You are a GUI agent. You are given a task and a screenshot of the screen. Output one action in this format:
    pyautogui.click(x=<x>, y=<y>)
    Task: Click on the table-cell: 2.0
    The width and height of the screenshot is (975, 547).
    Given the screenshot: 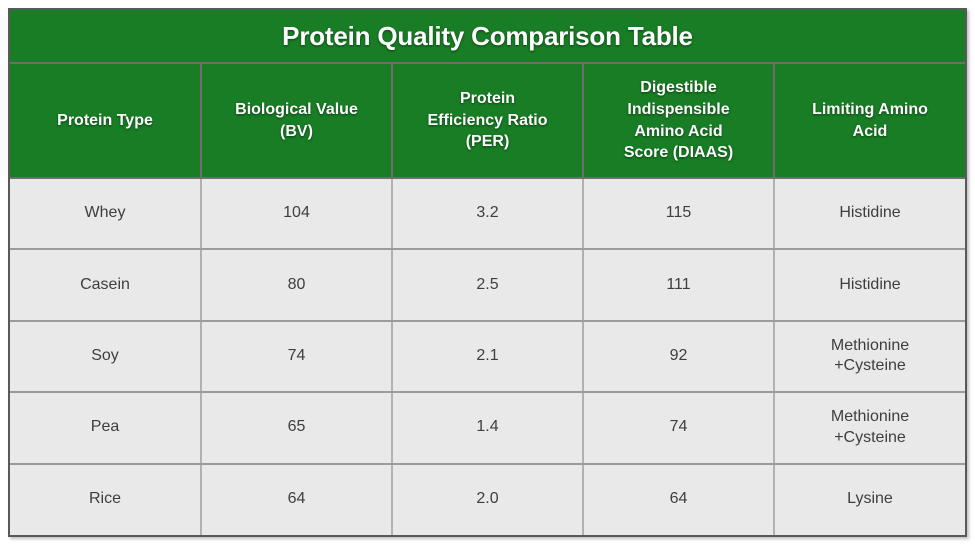 What is the action you would take?
    pyautogui.click(x=487, y=499)
    